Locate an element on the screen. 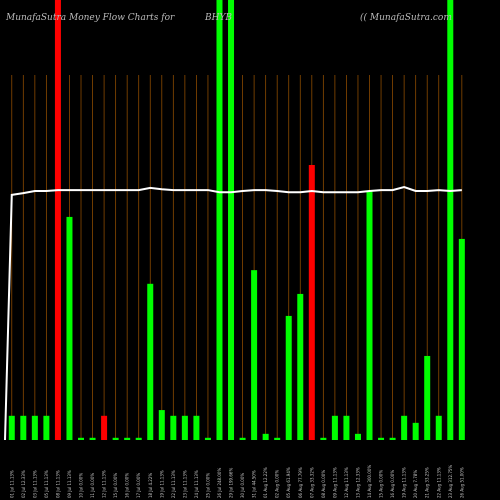  x-tick-label: 22 Jul 11.13% is located at coordinates (173, 484).